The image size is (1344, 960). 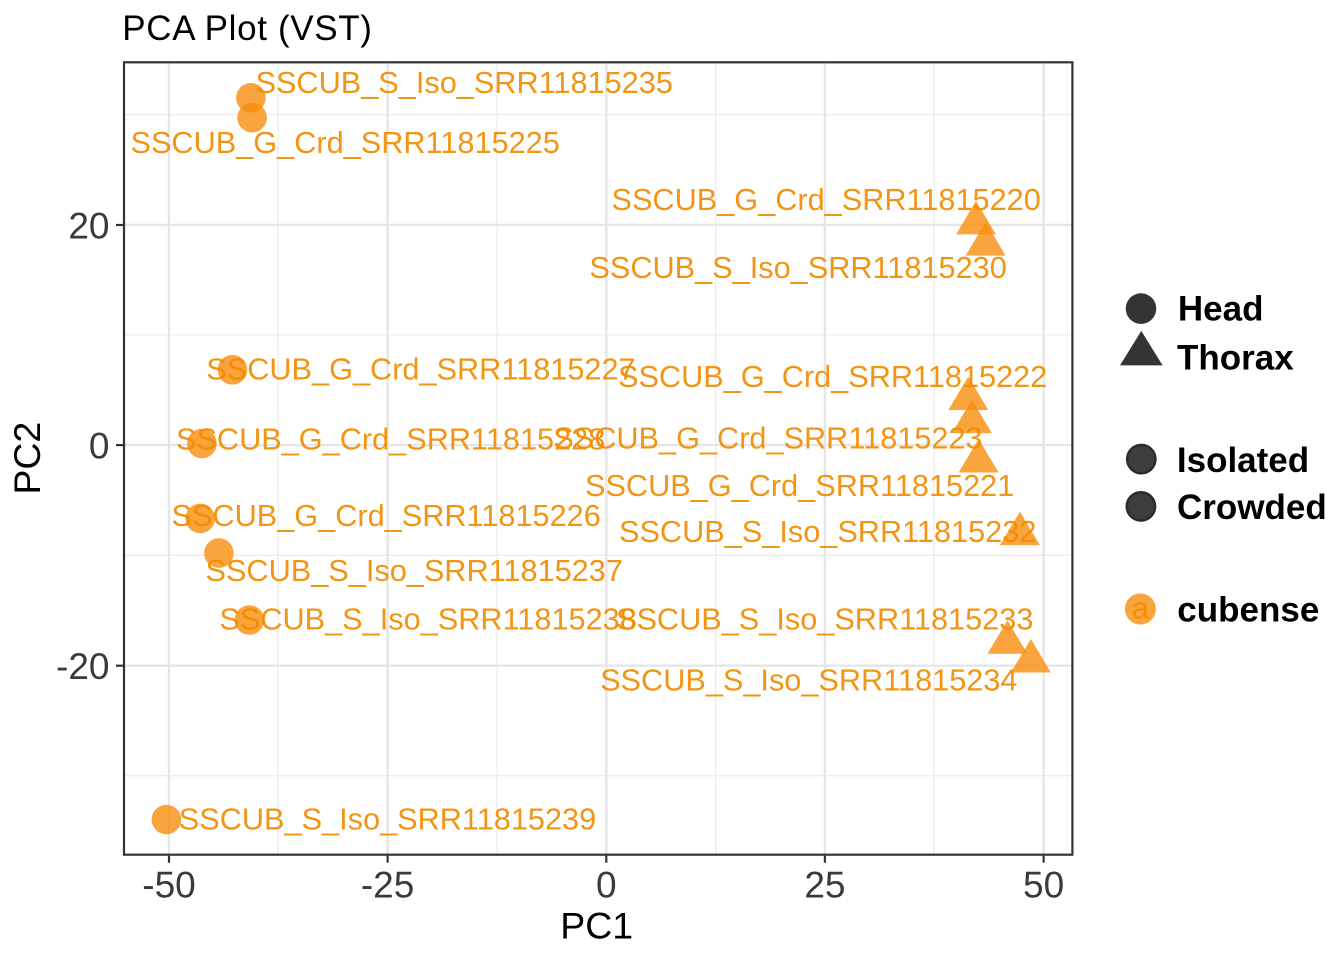 I want to click on svg-text: SSCUB_S_Iso_SRR11815235, so click(x=464, y=82).